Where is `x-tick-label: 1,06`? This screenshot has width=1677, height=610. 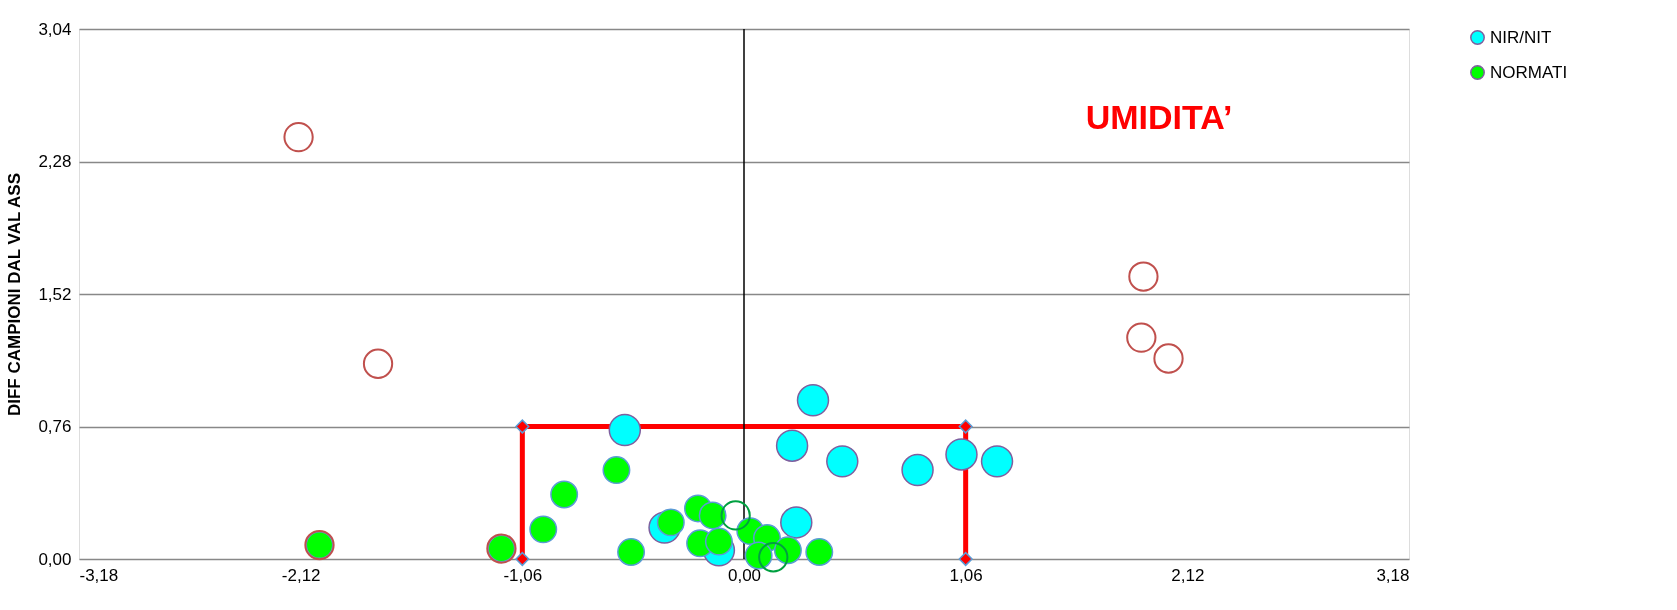 x-tick-label: 1,06 is located at coordinates (966, 575).